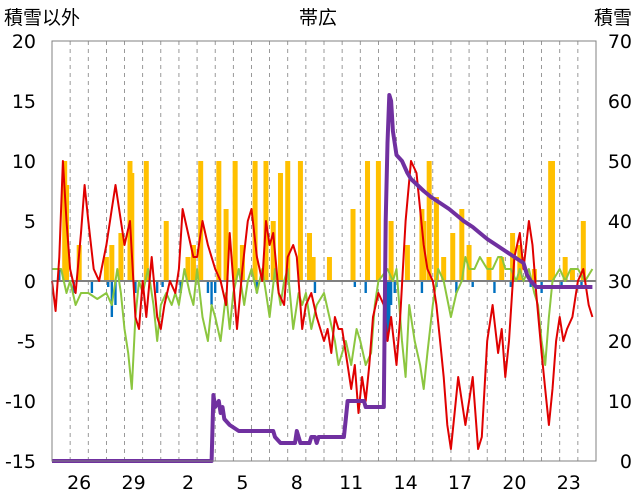  Describe the element at coordinates (20, 402) in the screenshot. I see `left-tick-label: -10` at that location.